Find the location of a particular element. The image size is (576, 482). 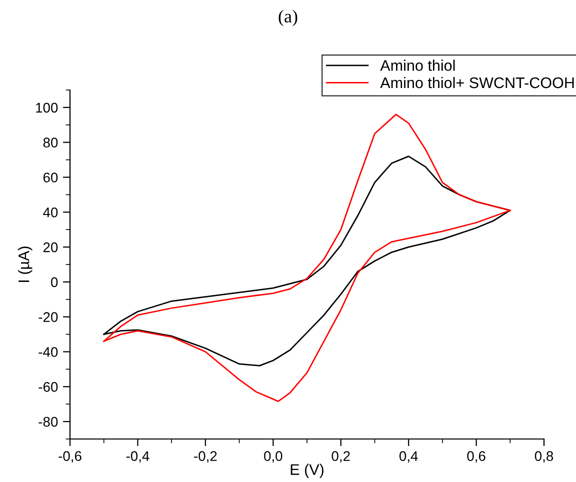

x-tick-label: -0,6 is located at coordinates (70, 457).